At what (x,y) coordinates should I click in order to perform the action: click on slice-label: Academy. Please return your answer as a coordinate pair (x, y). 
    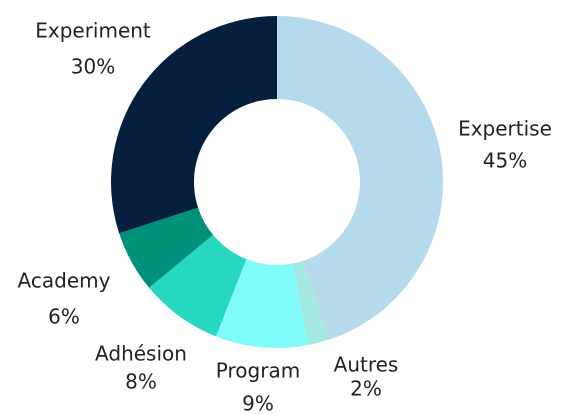
    Looking at the image, I should click on (64, 281).